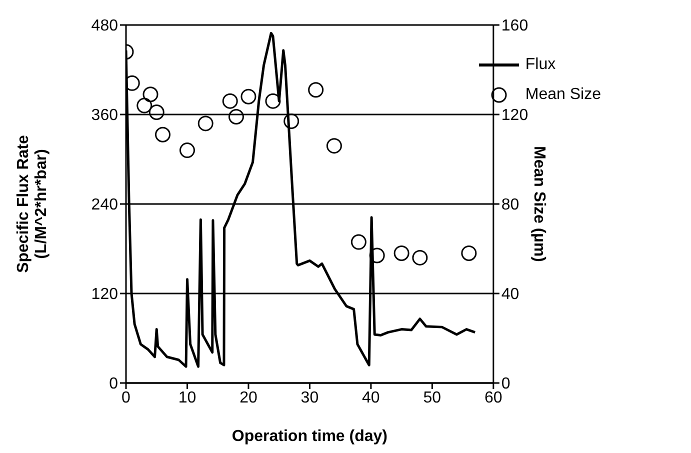 The width and height of the screenshot is (691, 453). What do you see at coordinates (126, 397) in the screenshot?
I see `x-tick-label: 0` at bounding box center [126, 397].